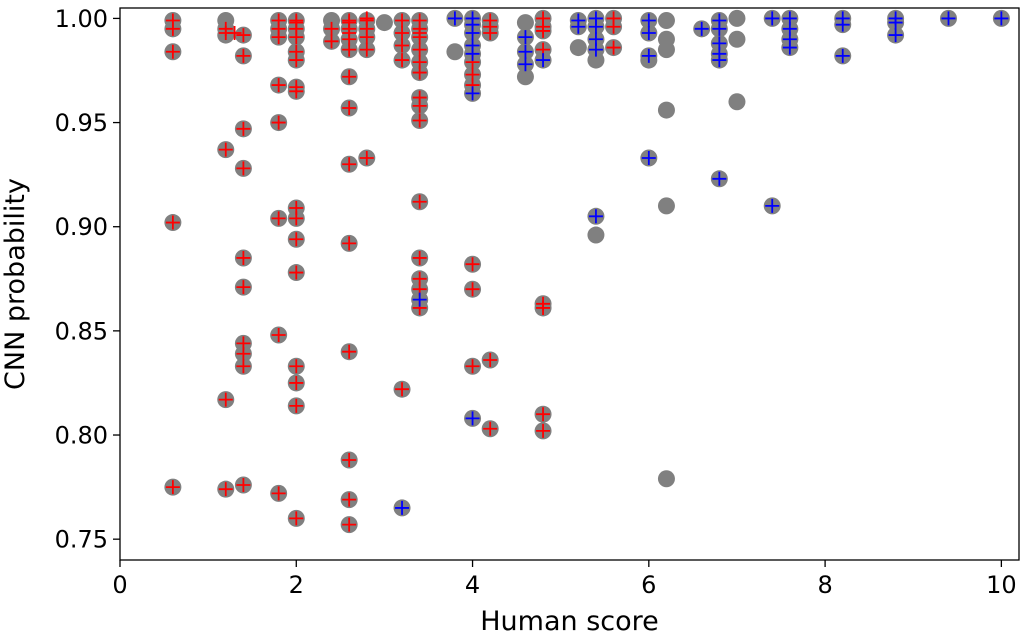  Describe the element at coordinates (119, 585) in the screenshot. I see `x-tick-label: 0` at that location.